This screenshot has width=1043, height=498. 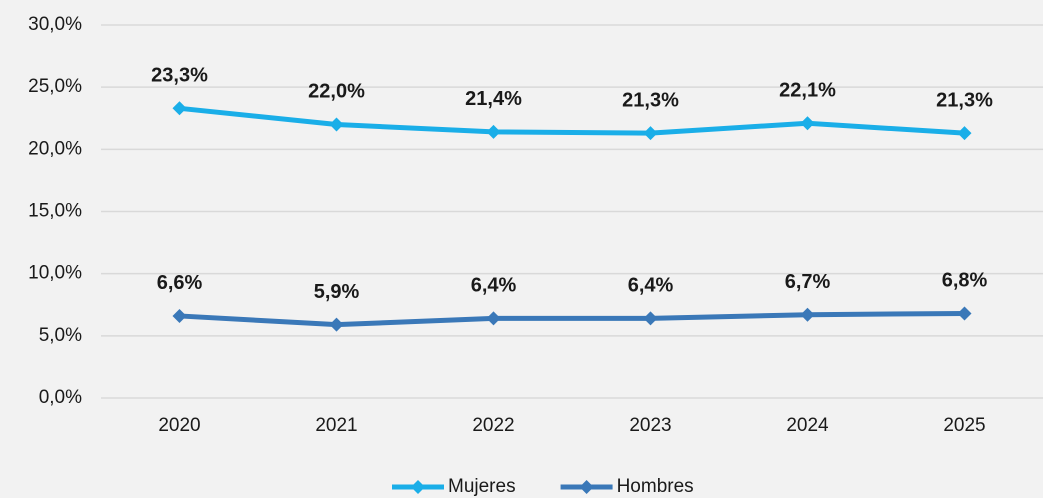 What do you see at coordinates (807, 425) in the screenshot?
I see `x-tick-label: 2024` at bounding box center [807, 425].